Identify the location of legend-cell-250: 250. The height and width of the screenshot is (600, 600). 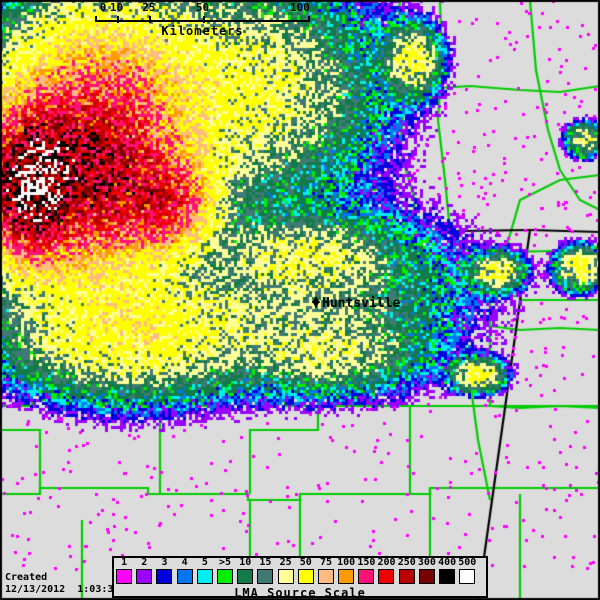
(407, 572).